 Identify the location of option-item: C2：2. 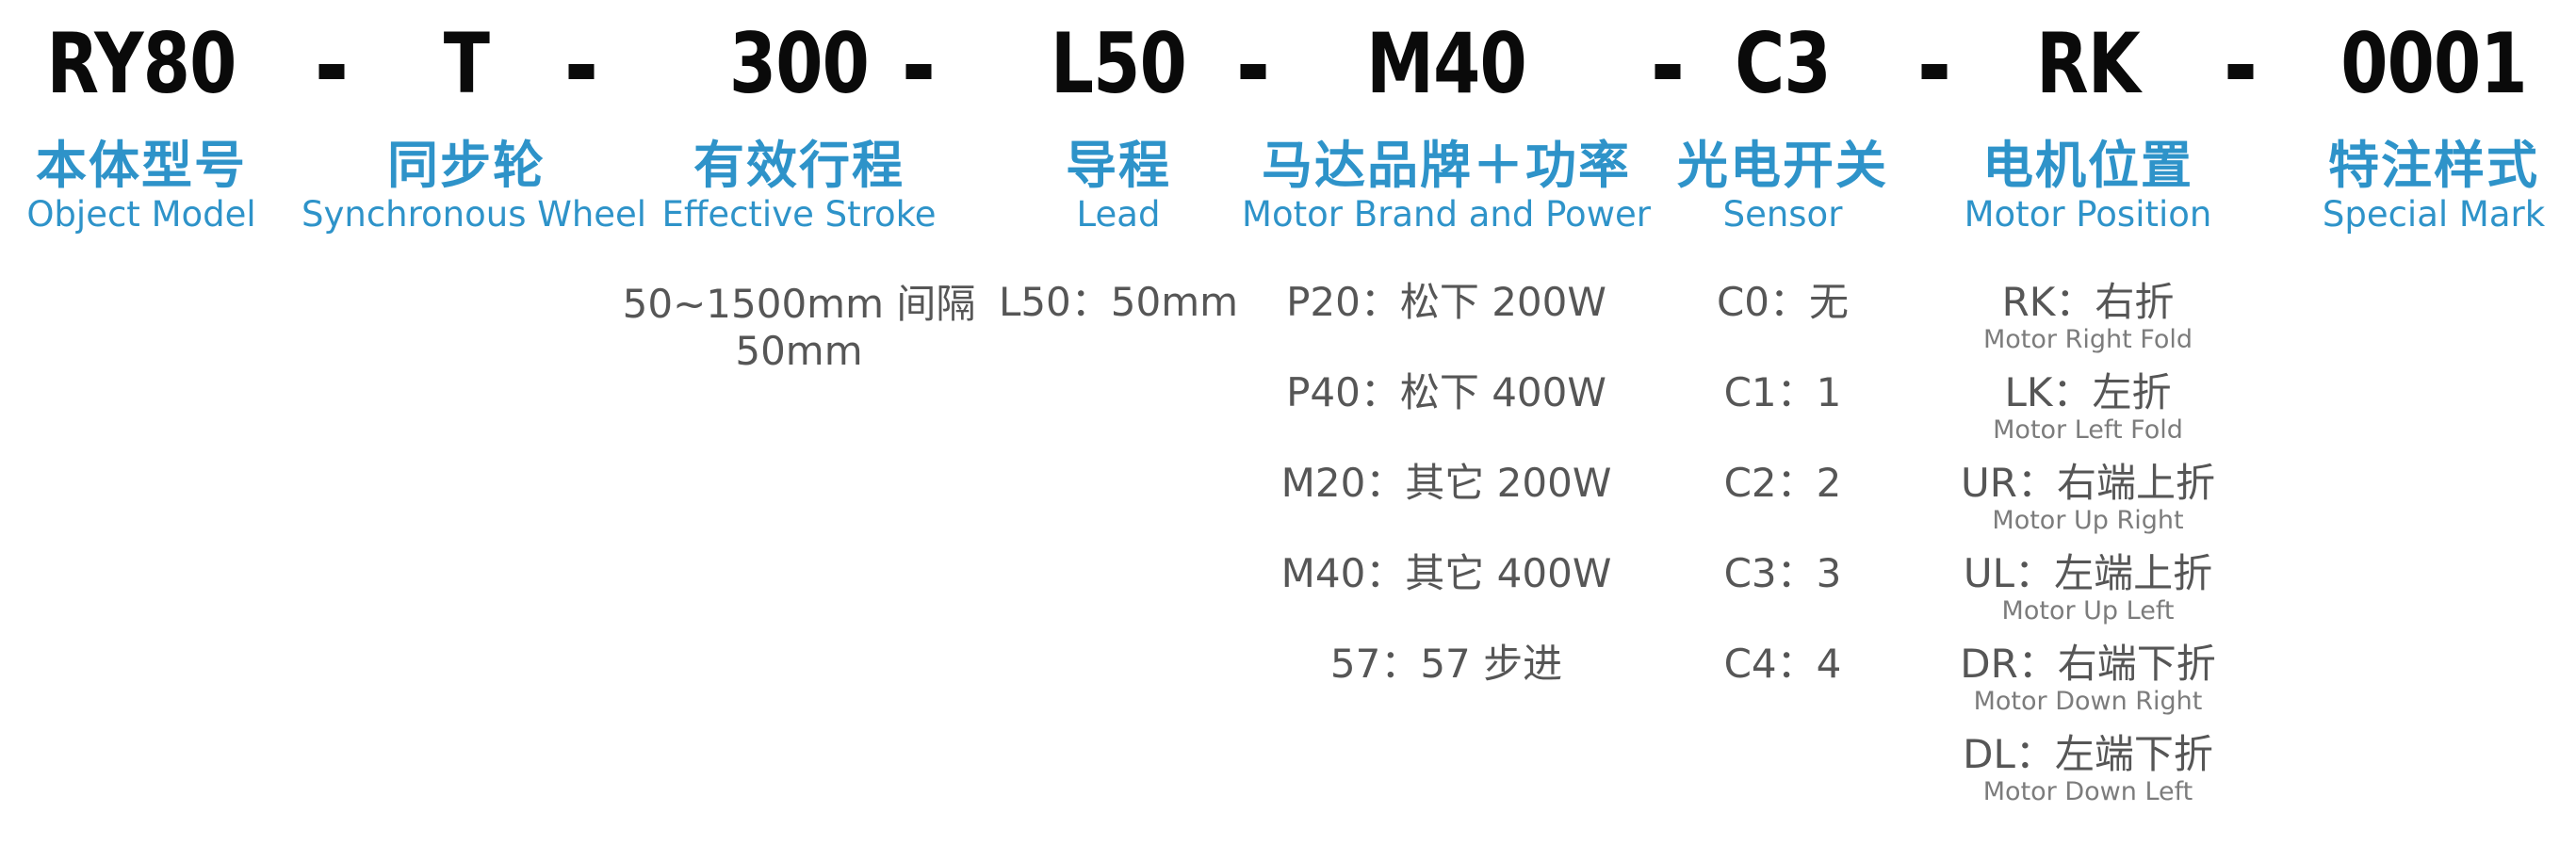
(1783, 507).